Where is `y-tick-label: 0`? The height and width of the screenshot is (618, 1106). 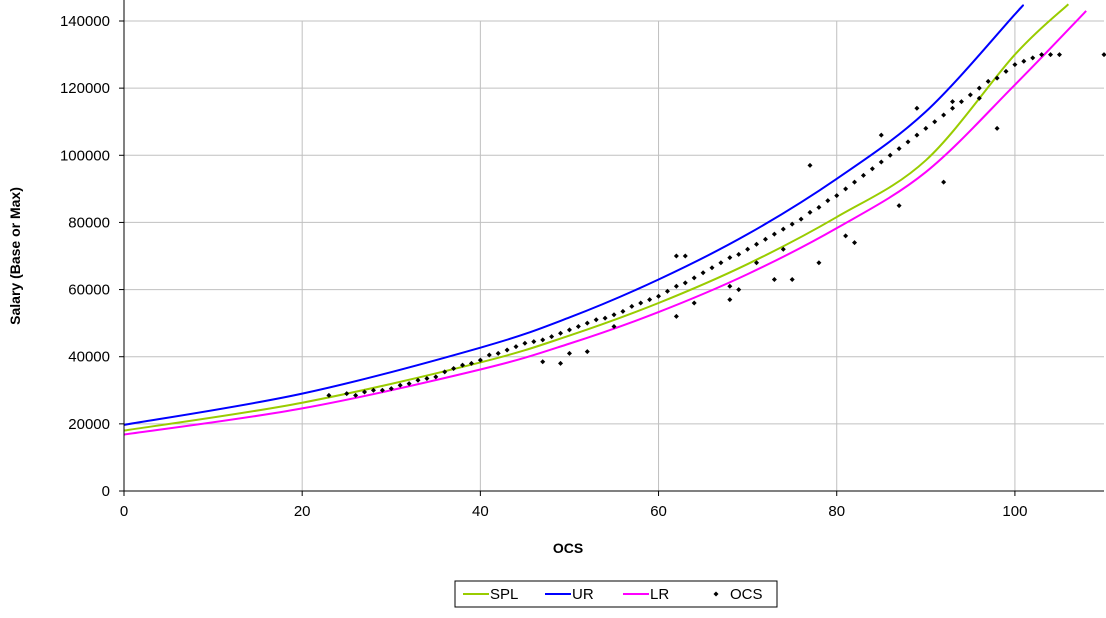
y-tick-label: 0 is located at coordinates (106, 491).